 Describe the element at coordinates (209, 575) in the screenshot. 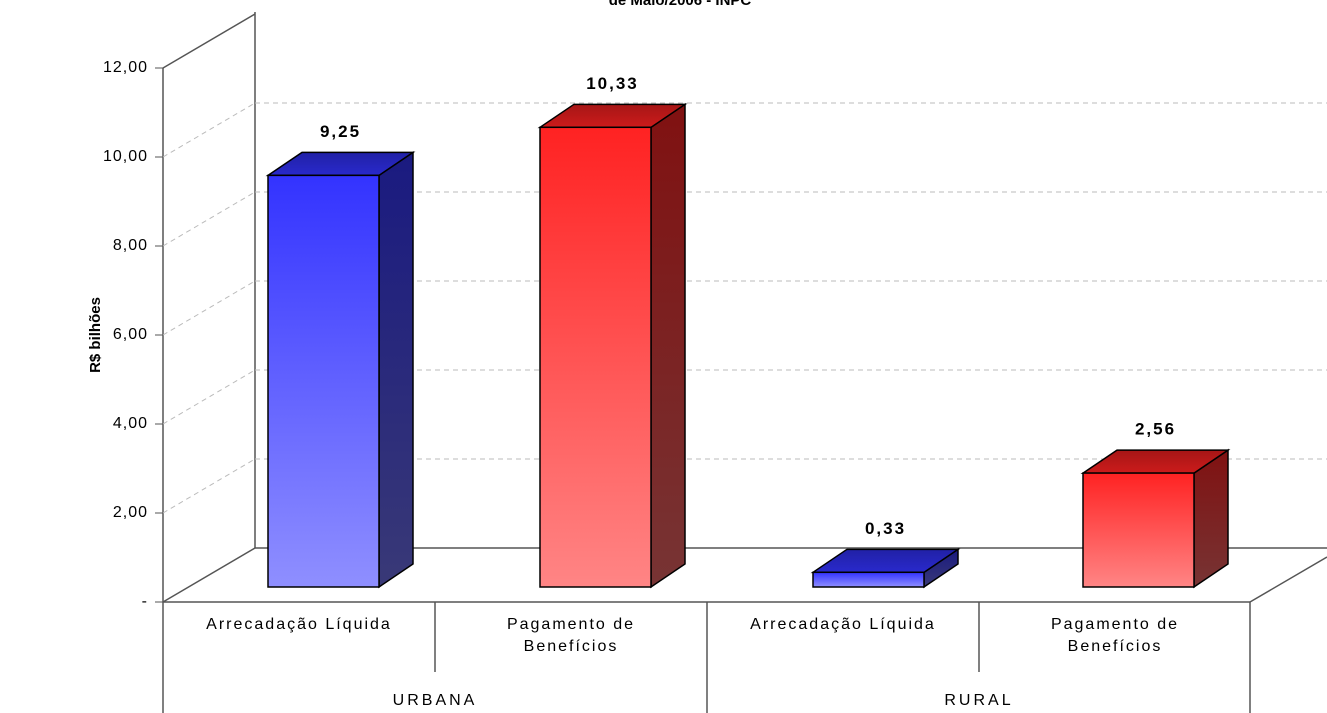

I see `floor-left` at that location.